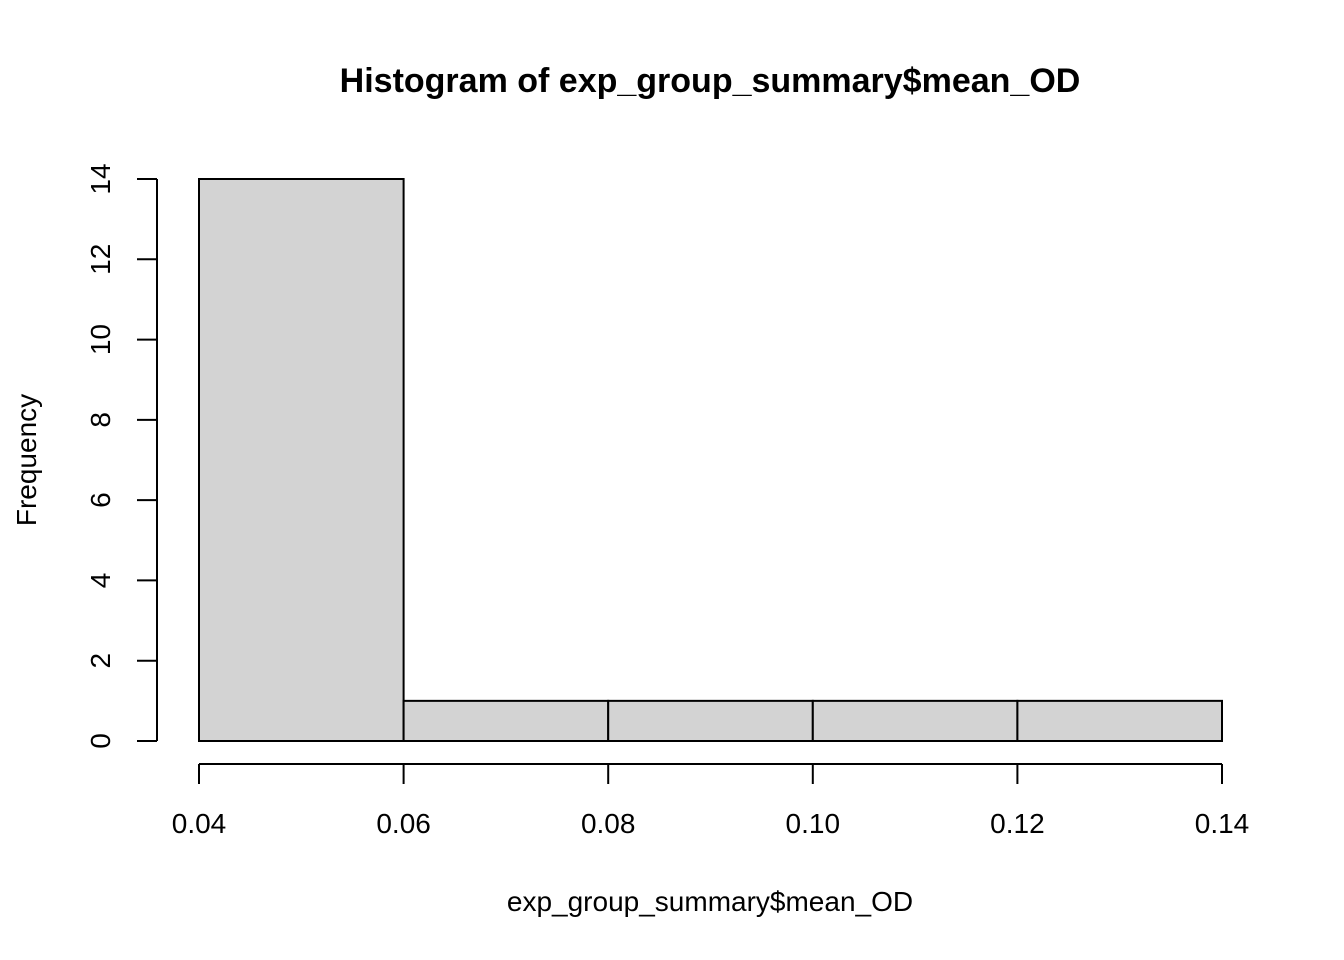 The height and width of the screenshot is (960, 1344). I want to click on x-tick-label: 0.04, so click(199, 823).